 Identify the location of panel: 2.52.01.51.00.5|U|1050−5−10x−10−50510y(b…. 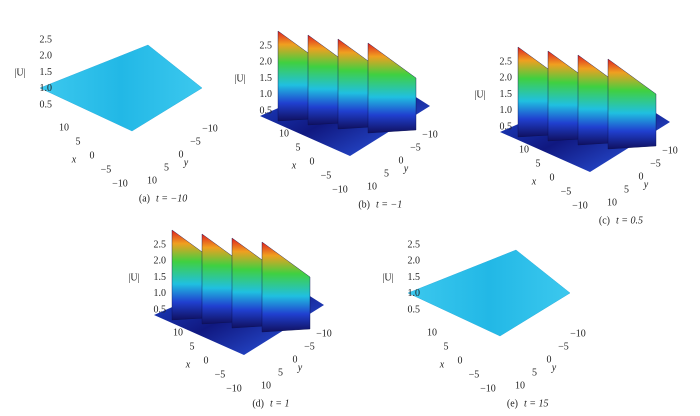
(336, 120).